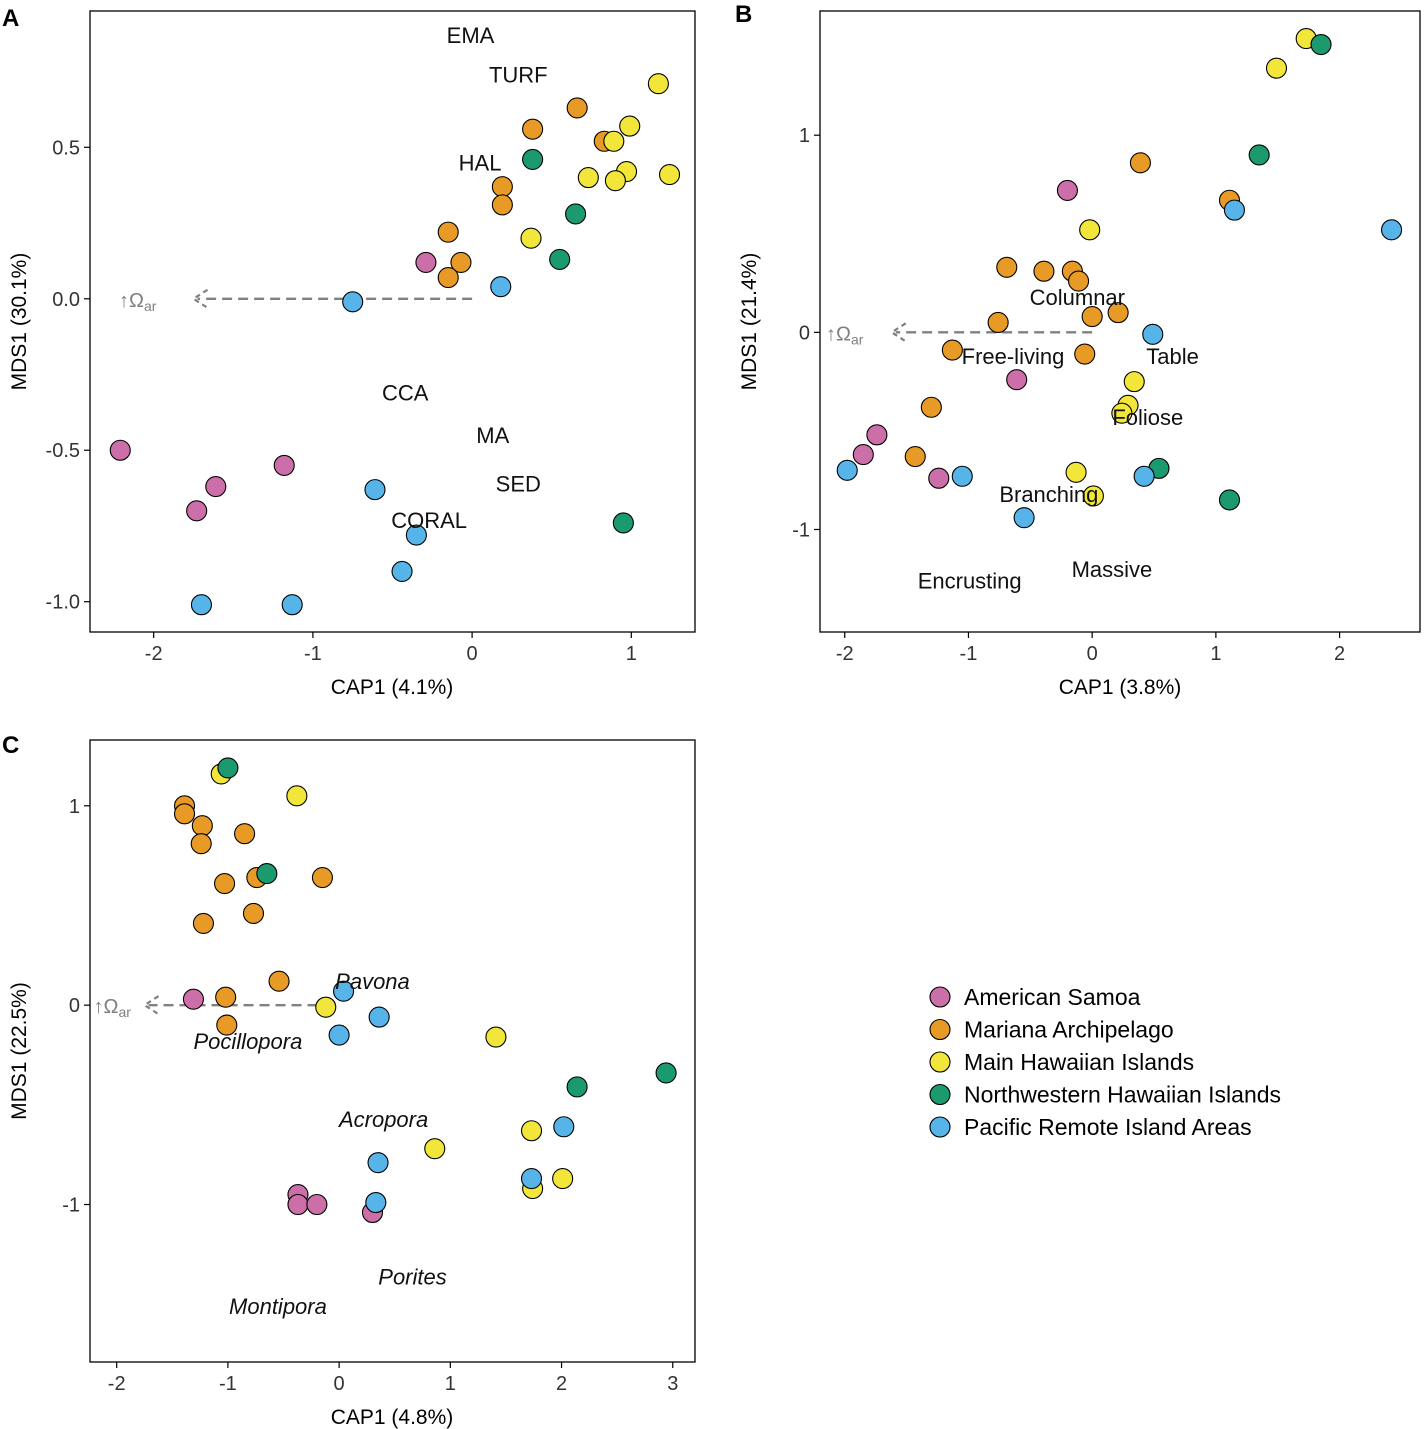  I want to click on panel-c-y-axis-title: MDS1 (22.5%), so click(19, 1051).